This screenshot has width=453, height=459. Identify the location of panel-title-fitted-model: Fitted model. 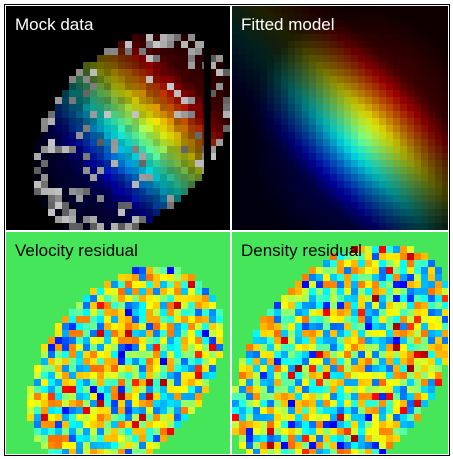
(288, 24).